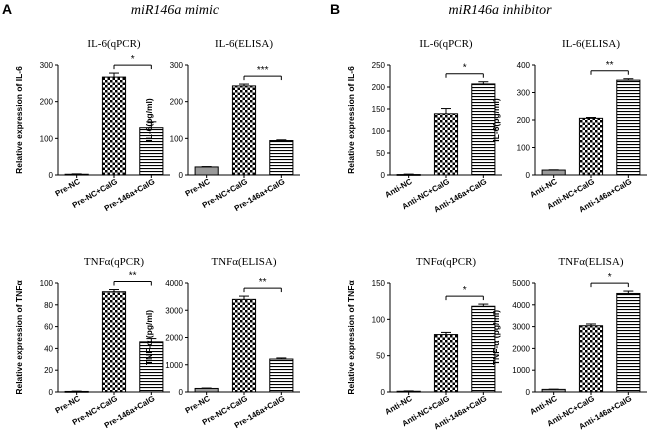 This screenshot has width=650, height=434. Describe the element at coordinates (48, 305) in the screenshot. I see `y-tick-label: 80` at that location.